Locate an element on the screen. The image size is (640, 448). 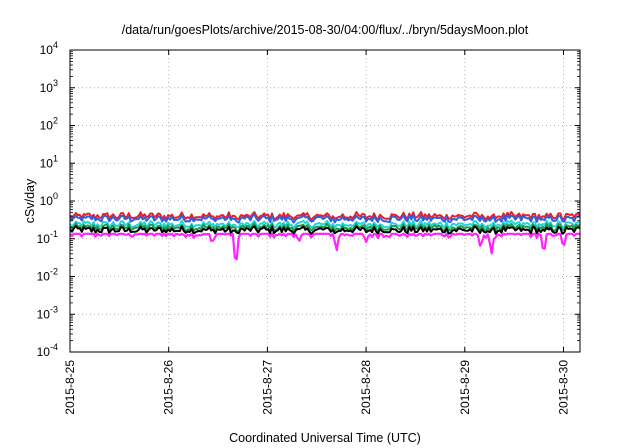
y-tick-exponent: 0 is located at coordinates (55, 196).